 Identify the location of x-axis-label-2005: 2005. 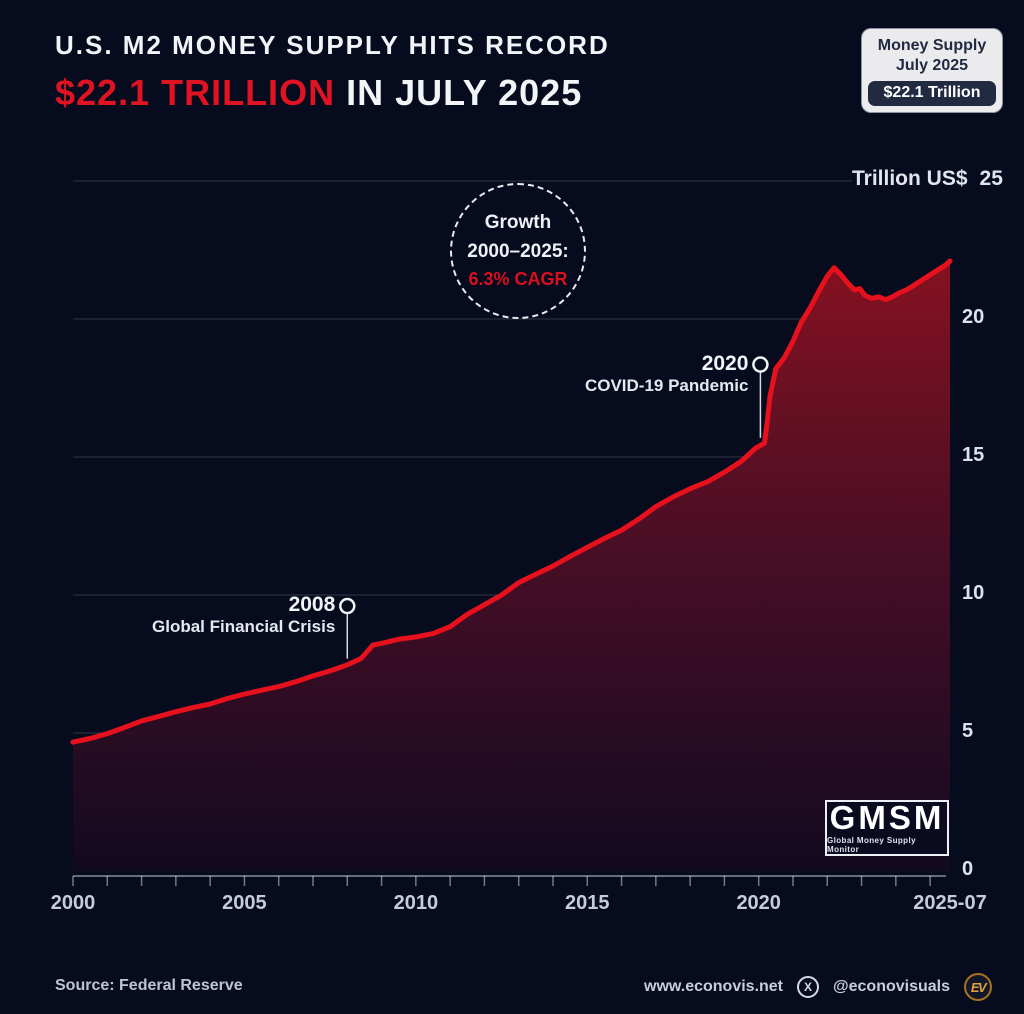
(244, 903).